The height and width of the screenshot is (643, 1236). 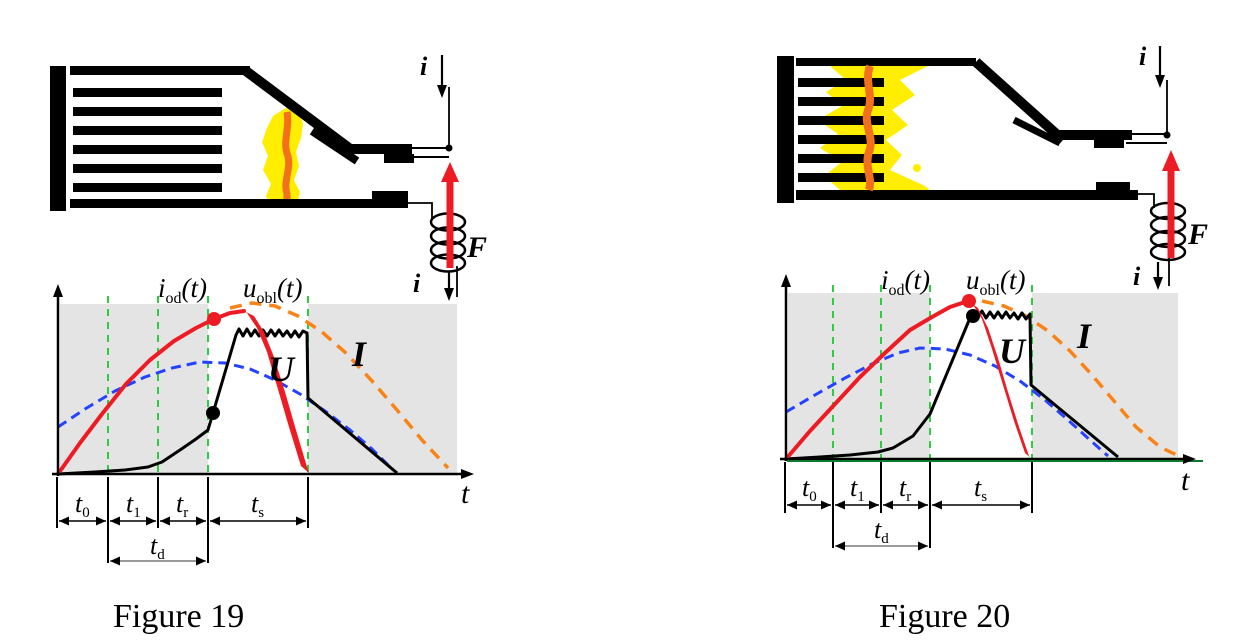 I want to click on prospective-current-curve, so click(x=339, y=385).